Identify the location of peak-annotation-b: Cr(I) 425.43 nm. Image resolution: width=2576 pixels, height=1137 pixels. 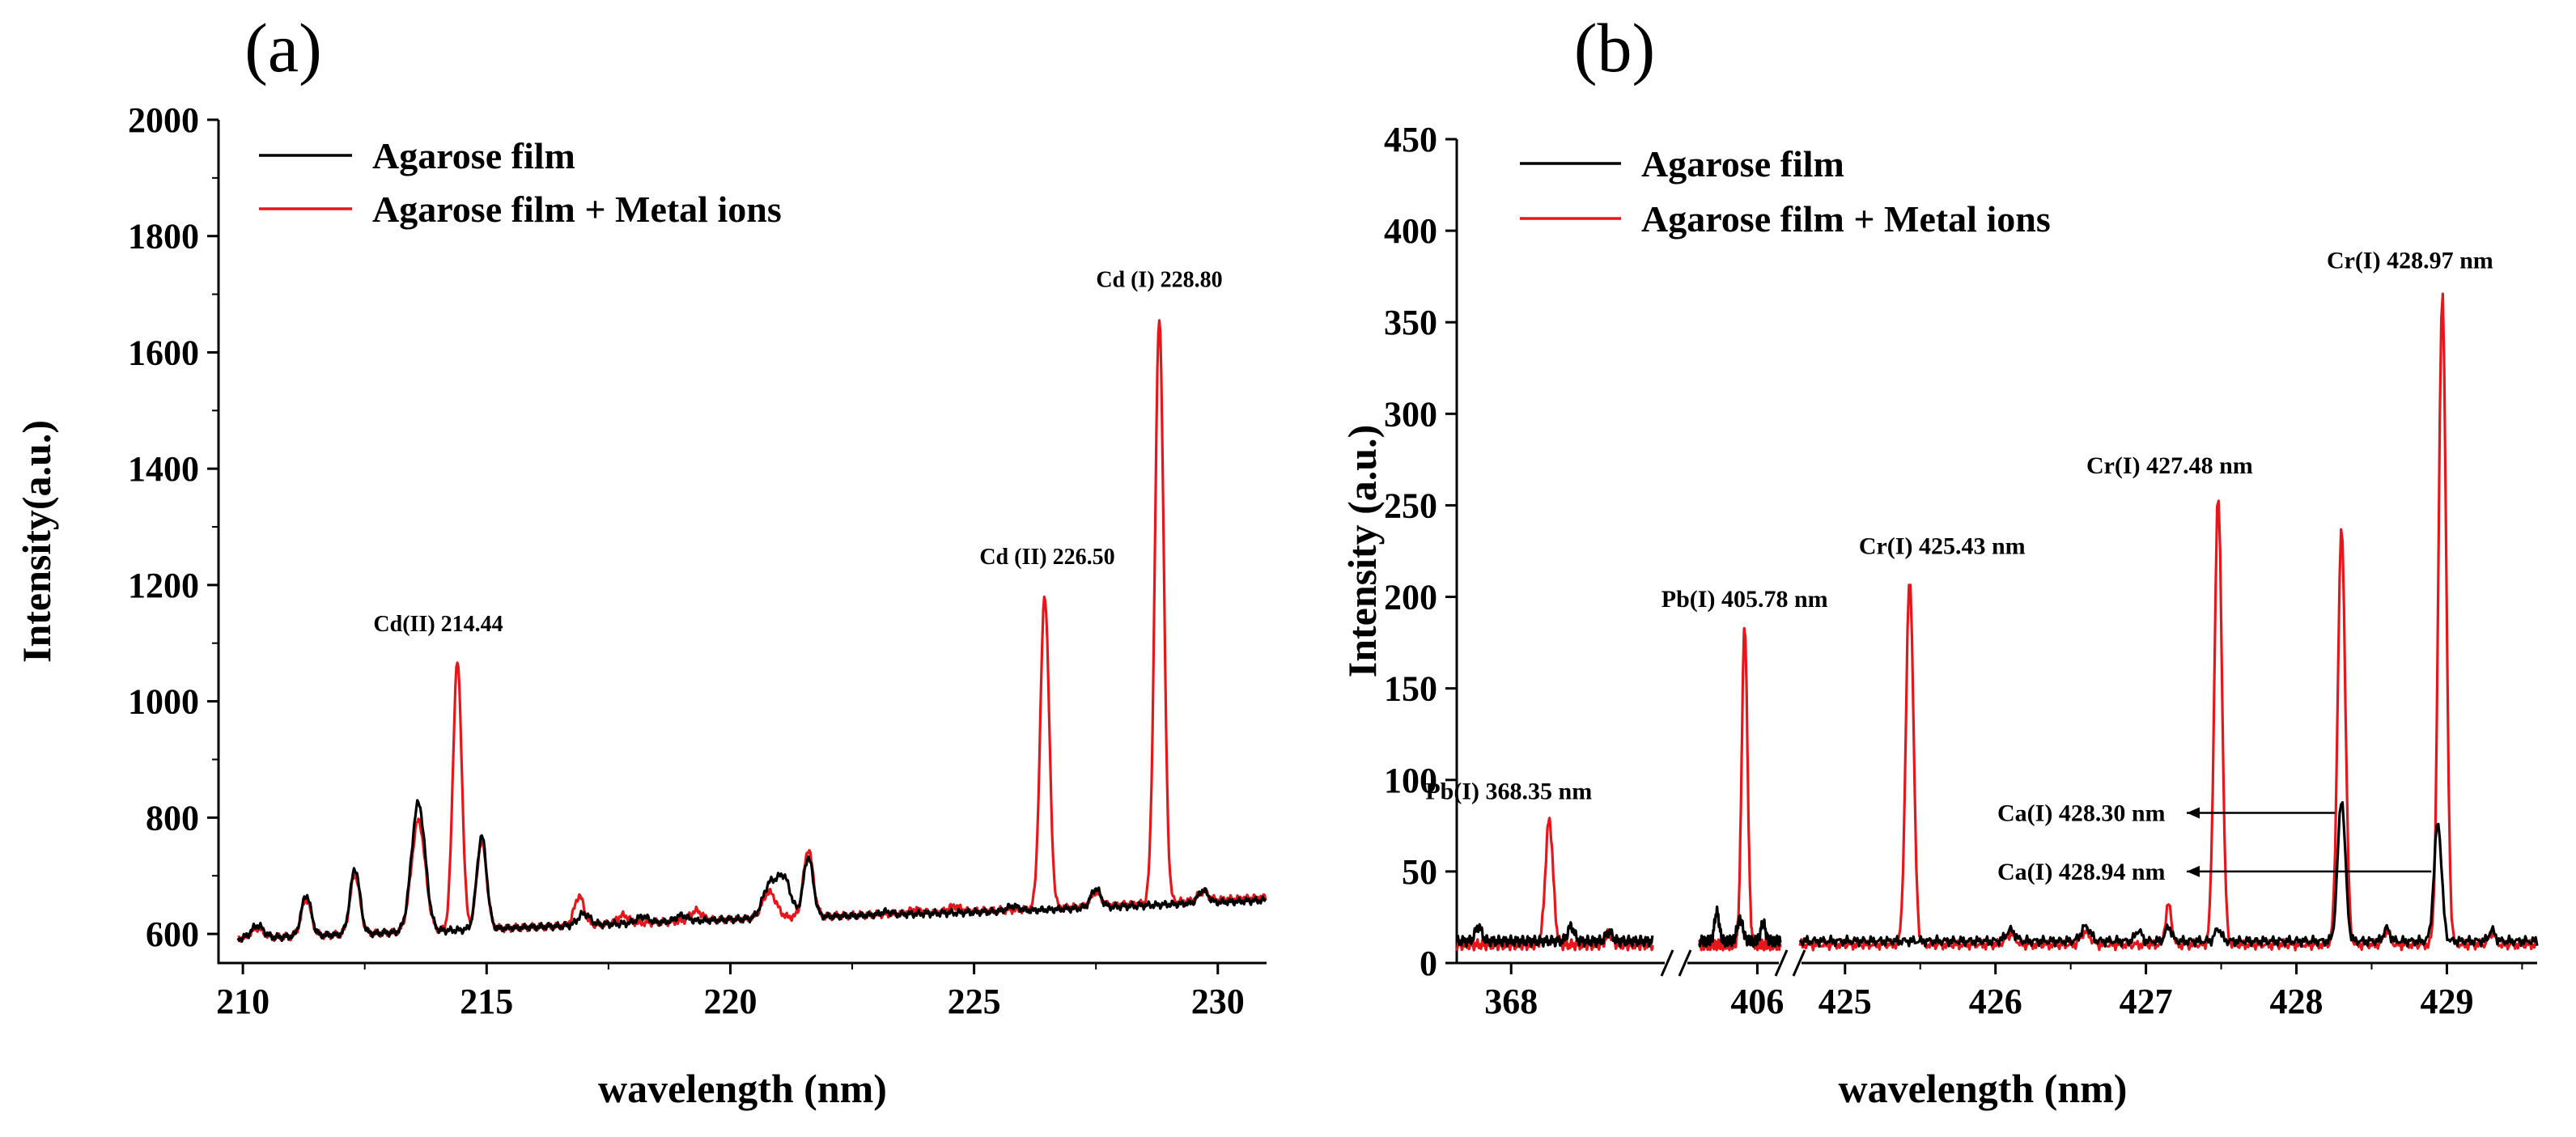
(1942, 546).